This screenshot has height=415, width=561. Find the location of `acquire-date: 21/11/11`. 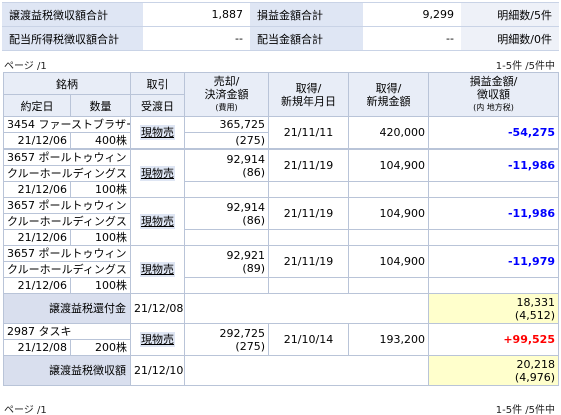

acquire-date: 21/11/11 is located at coordinates (308, 132).